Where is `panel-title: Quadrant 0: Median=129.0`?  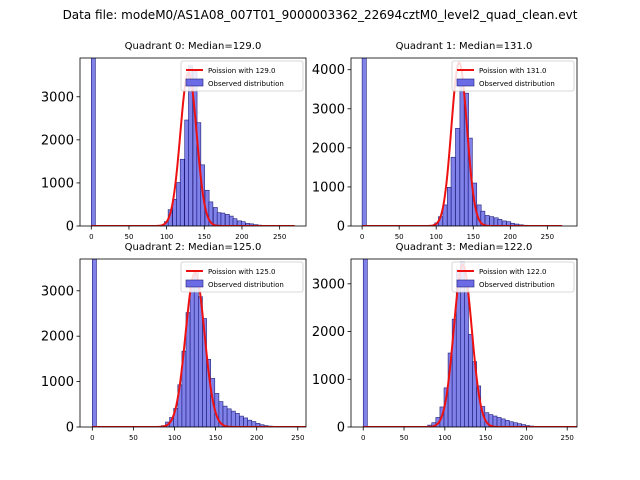
panel-title: Quadrant 0: Median=129.0 is located at coordinates (193, 46).